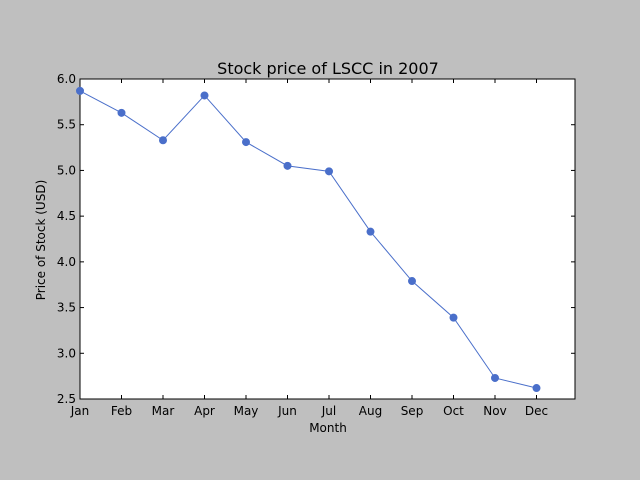 The height and width of the screenshot is (480, 640). What do you see at coordinates (328, 411) in the screenshot?
I see `x-tick-label: Jul` at bounding box center [328, 411].